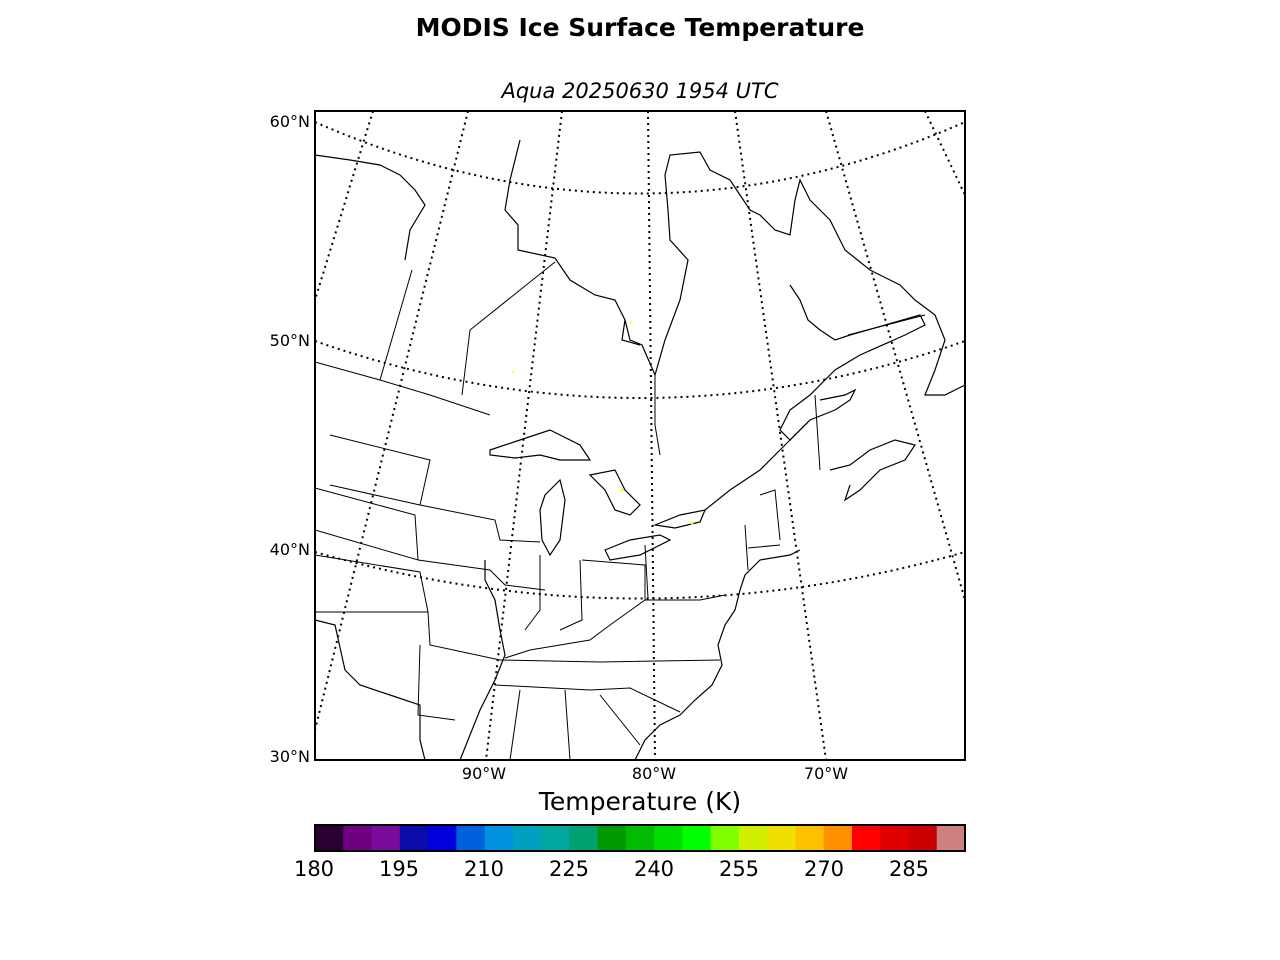  What do you see at coordinates (640, 27) in the screenshot?
I see `map-title: MODIS Ice Surface Temperature` at bounding box center [640, 27].